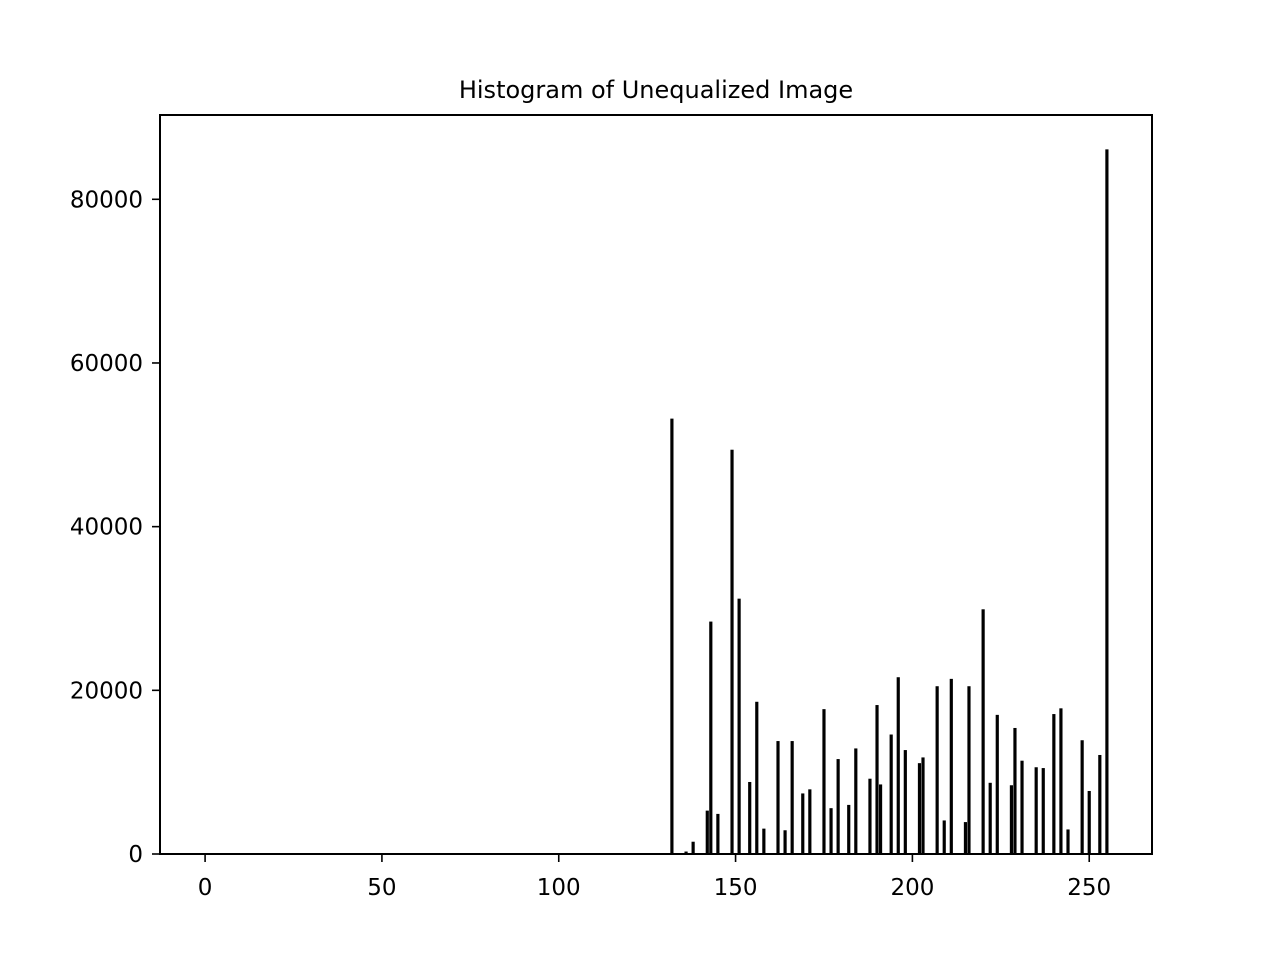 The image size is (1280, 964). Describe the element at coordinates (1089, 888) in the screenshot. I see `x-tick-label: 250` at that location.